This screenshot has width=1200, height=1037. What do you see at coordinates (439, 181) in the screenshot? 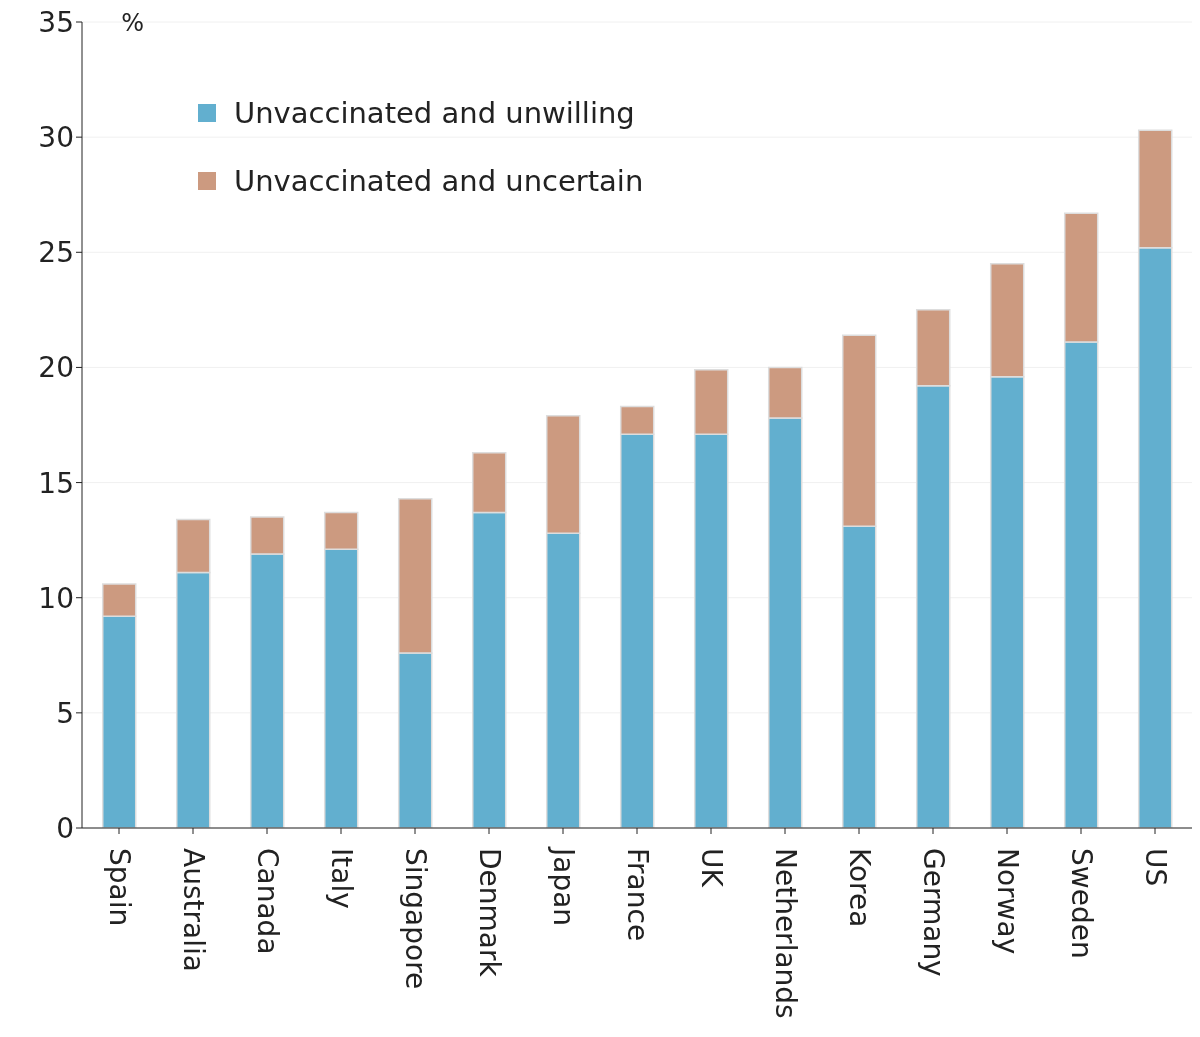
I see `legend-label: Unvaccinated and uncertain` at bounding box center [439, 181].